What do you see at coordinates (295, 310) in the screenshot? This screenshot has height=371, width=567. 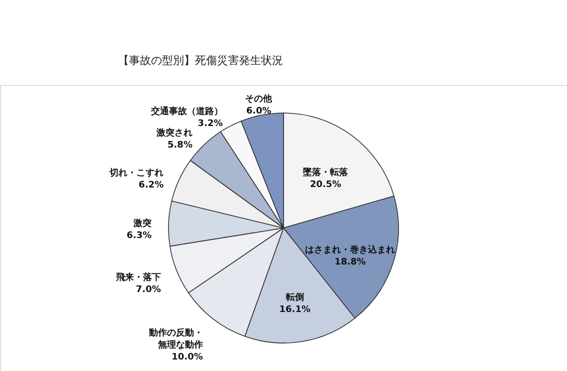 I see `data-label: 16.1%` at bounding box center [295, 310].